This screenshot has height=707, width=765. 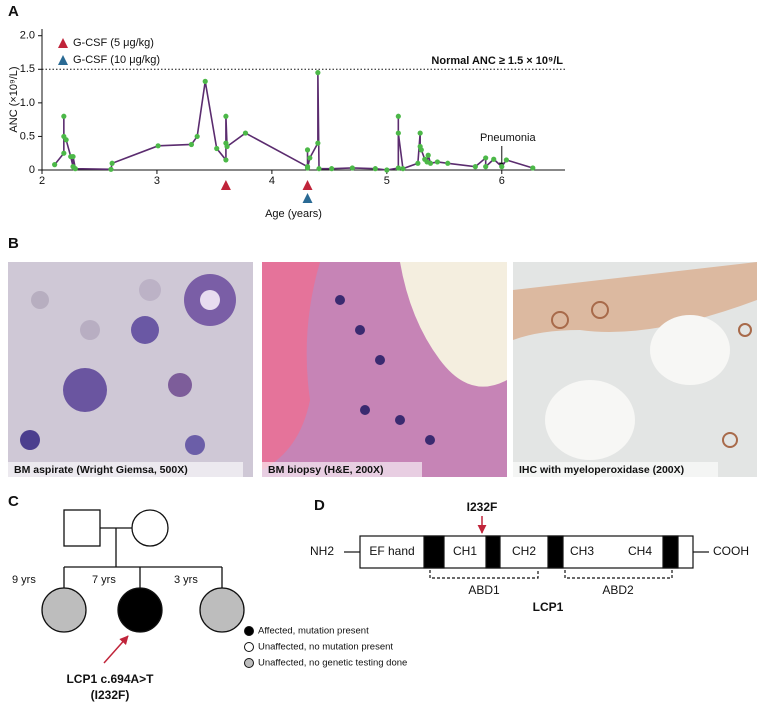 I want to click on region-label: ABD2, so click(x=618, y=590).